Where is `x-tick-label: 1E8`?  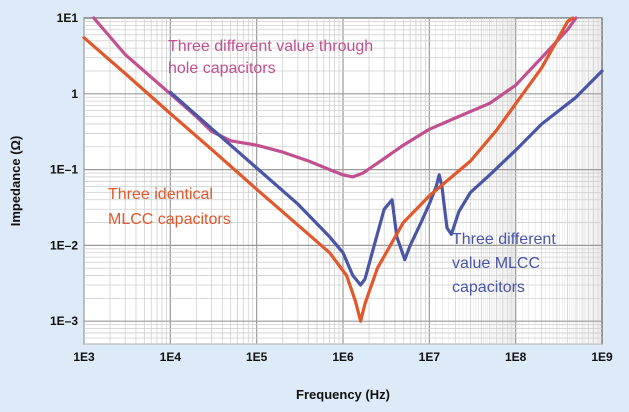
x-tick-label: 1E8 is located at coordinates (516, 357).